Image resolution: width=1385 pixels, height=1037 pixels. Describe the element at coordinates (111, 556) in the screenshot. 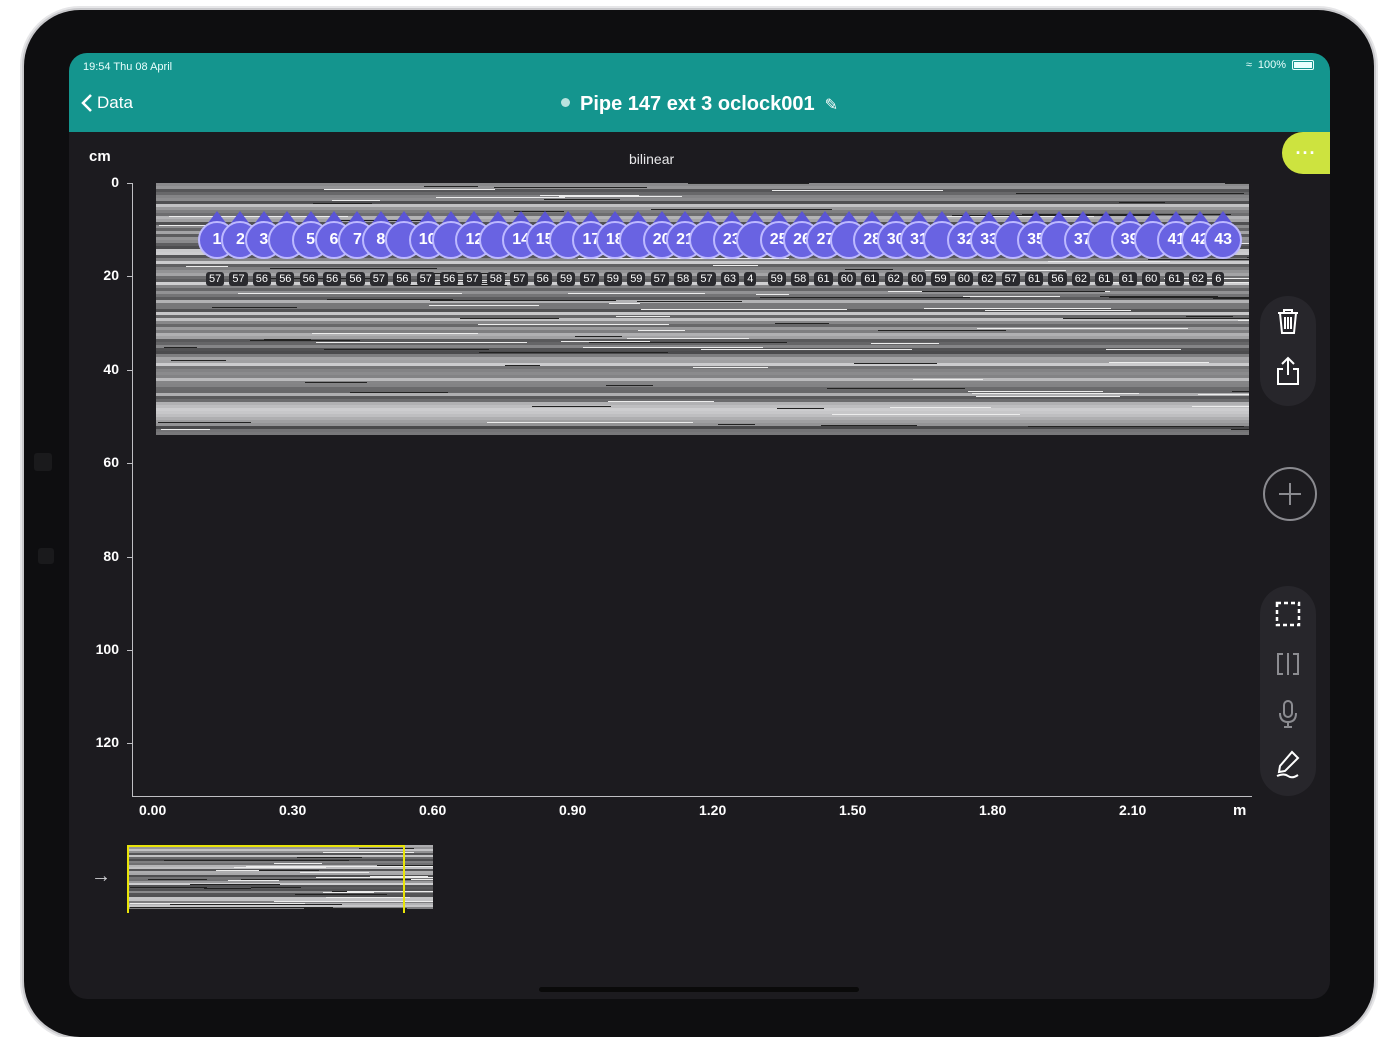

I see `y-tick-label: 80` at that location.